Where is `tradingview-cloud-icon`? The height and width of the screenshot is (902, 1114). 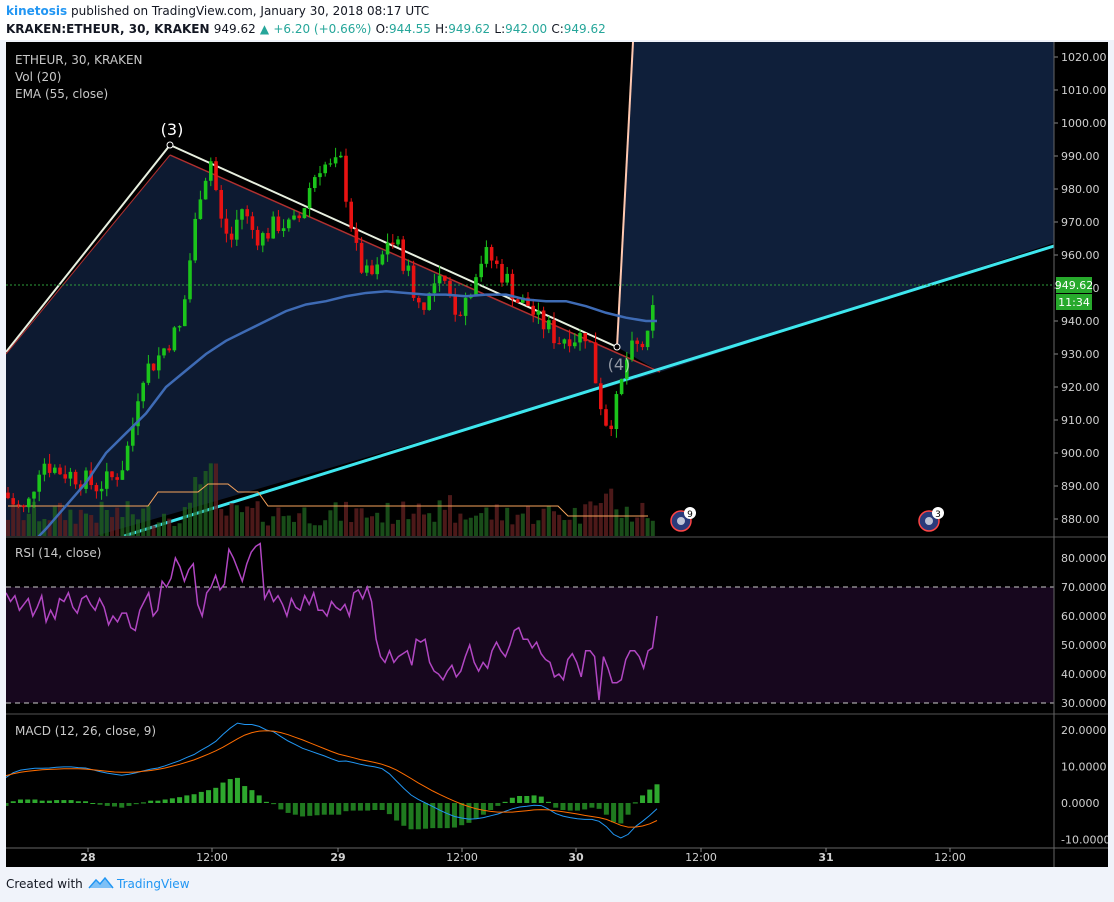
tradingview-cloud-icon is located at coordinates (101, 883).